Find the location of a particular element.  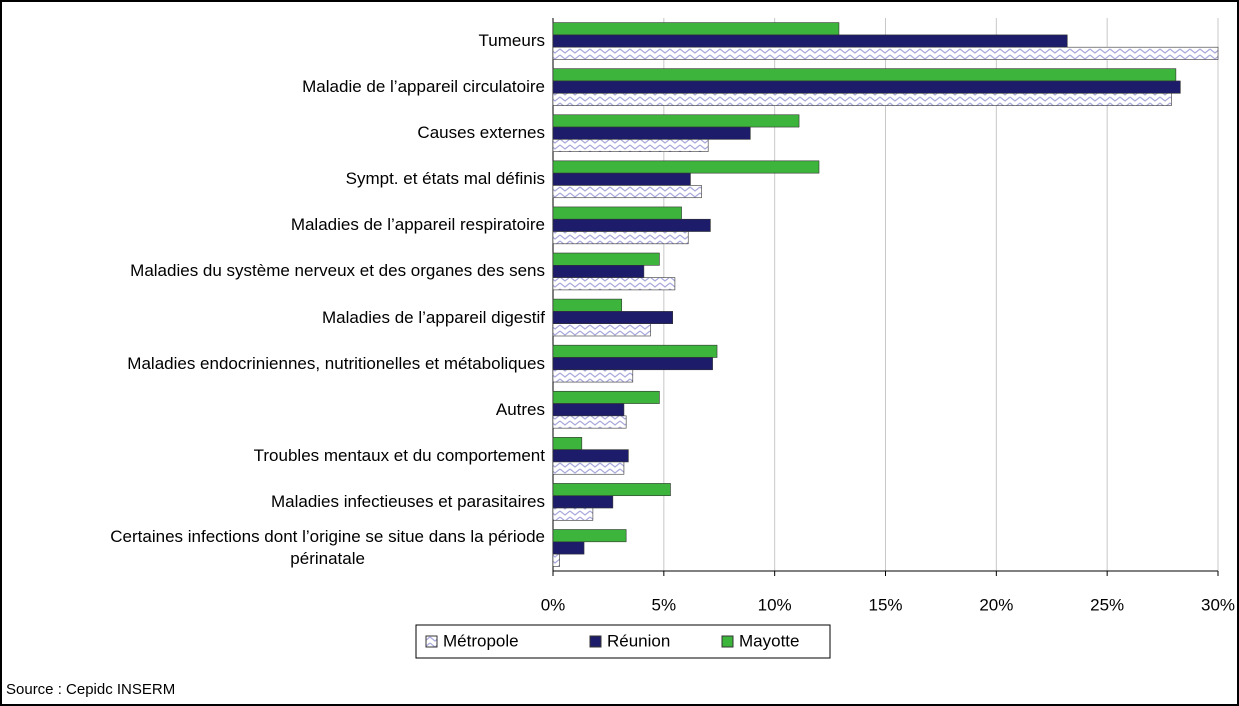

y-tick-label: Tumeurs is located at coordinates (511, 41).